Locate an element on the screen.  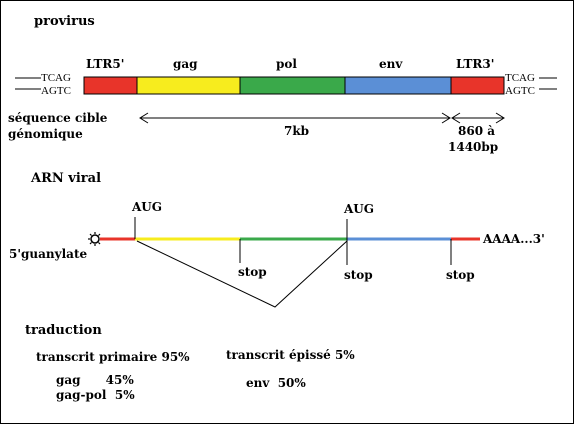
right-bottom-sequence: AGTC is located at coordinates (520, 91).